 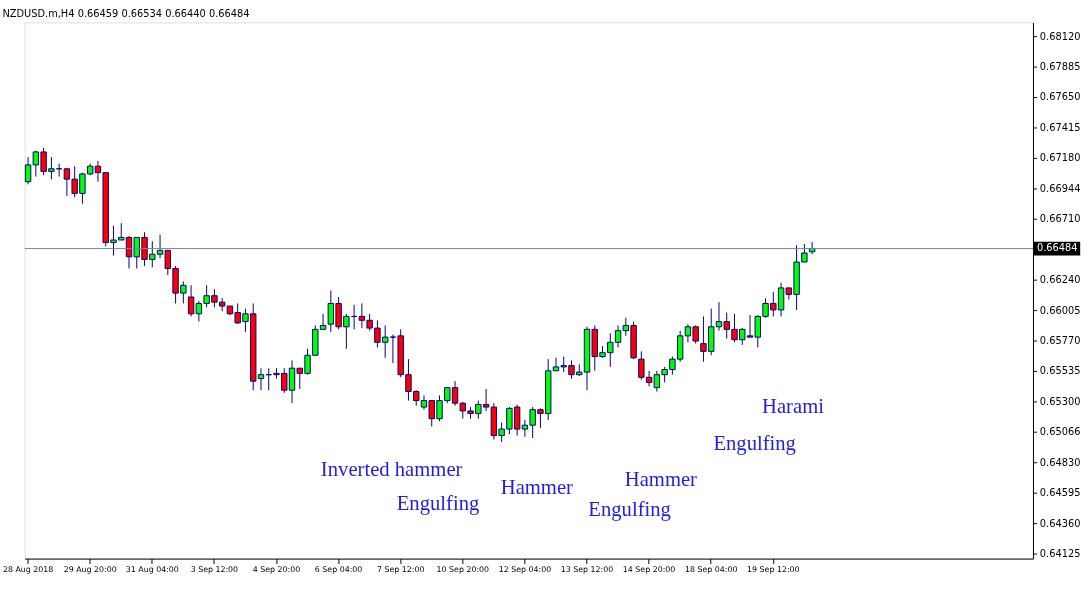 What do you see at coordinates (152, 569) in the screenshot?
I see `x-tick-label: 31 Aug 04:00` at bounding box center [152, 569].